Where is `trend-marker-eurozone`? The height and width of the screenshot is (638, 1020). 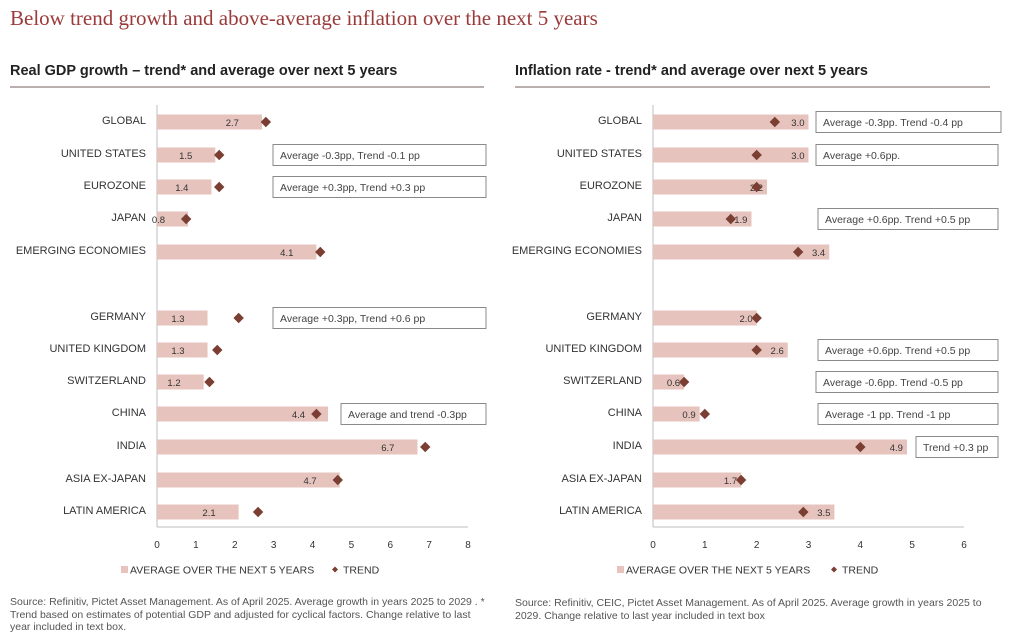
trend-marker-eurozone is located at coordinates (219, 187).